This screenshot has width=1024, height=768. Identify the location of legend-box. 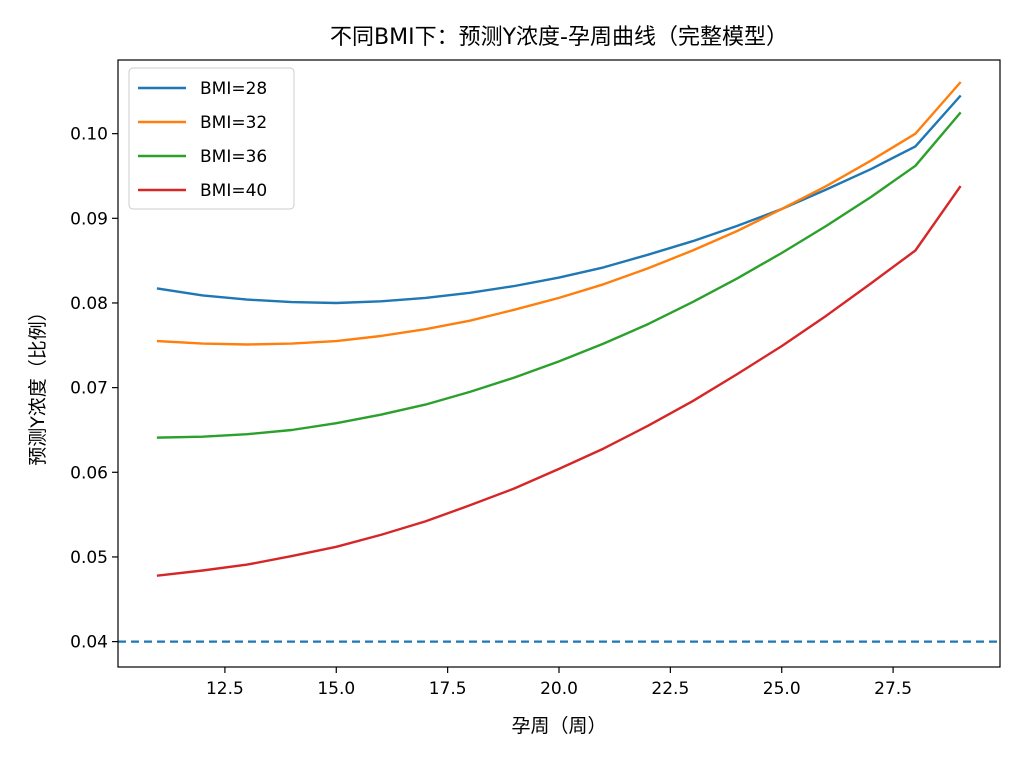
(211, 138).